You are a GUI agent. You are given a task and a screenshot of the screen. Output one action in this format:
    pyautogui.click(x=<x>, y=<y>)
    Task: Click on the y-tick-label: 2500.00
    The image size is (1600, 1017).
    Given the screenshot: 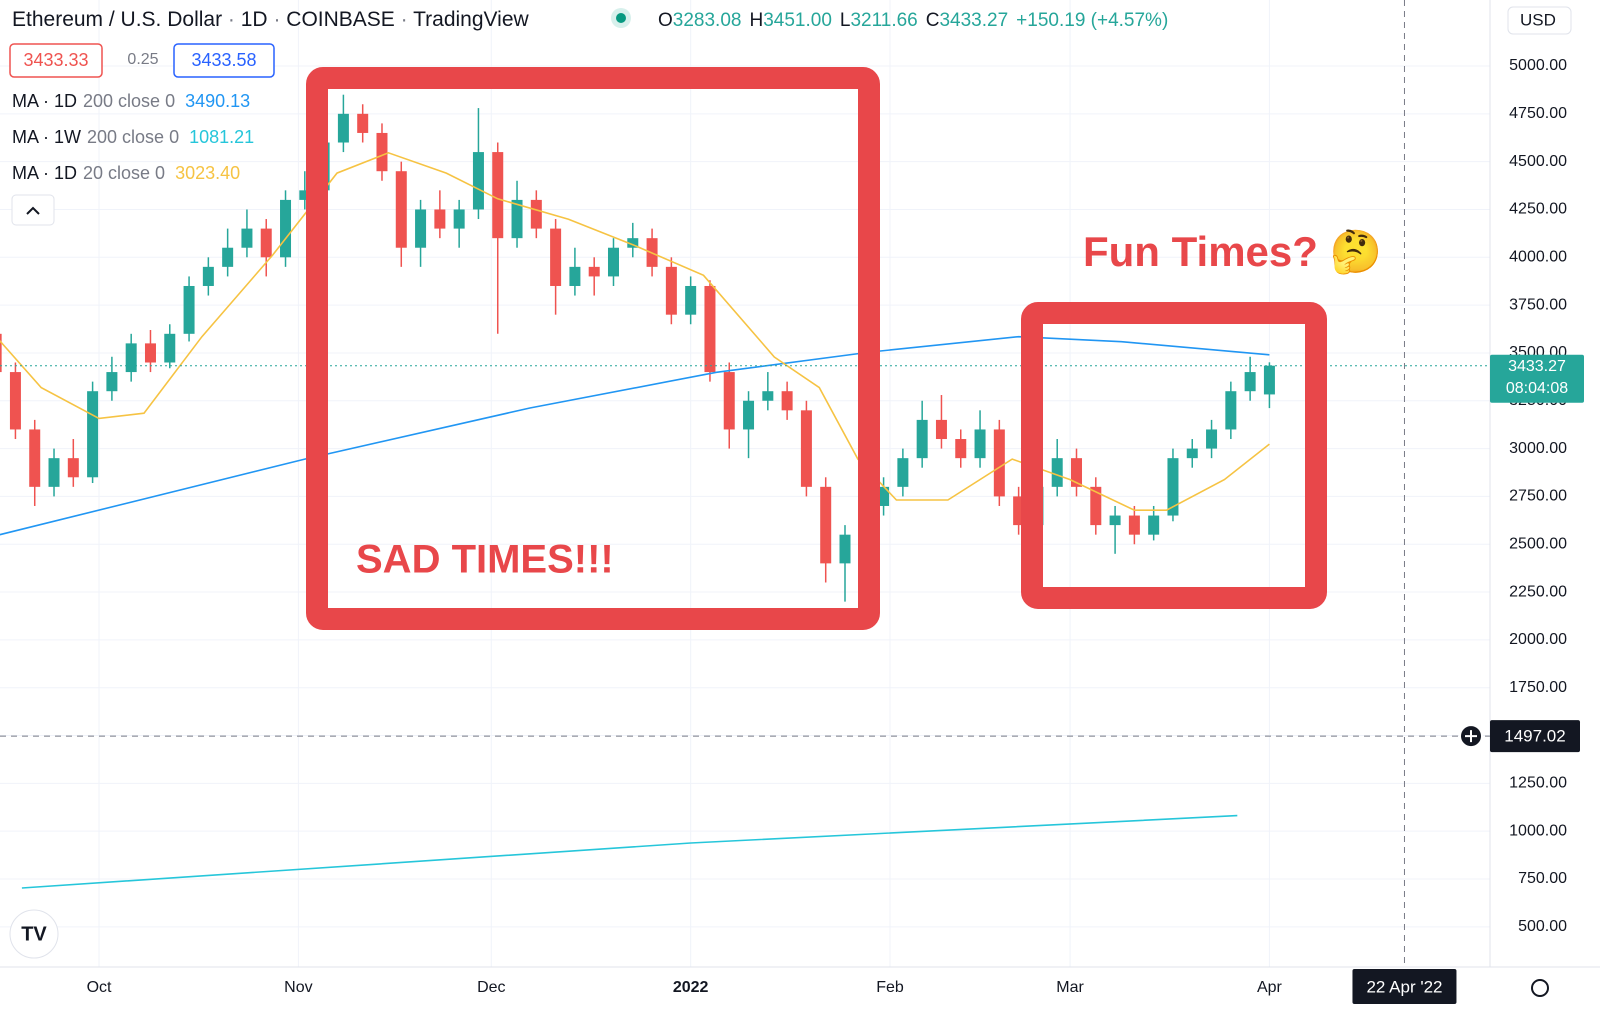 What is the action you would take?
    pyautogui.click(x=1538, y=543)
    